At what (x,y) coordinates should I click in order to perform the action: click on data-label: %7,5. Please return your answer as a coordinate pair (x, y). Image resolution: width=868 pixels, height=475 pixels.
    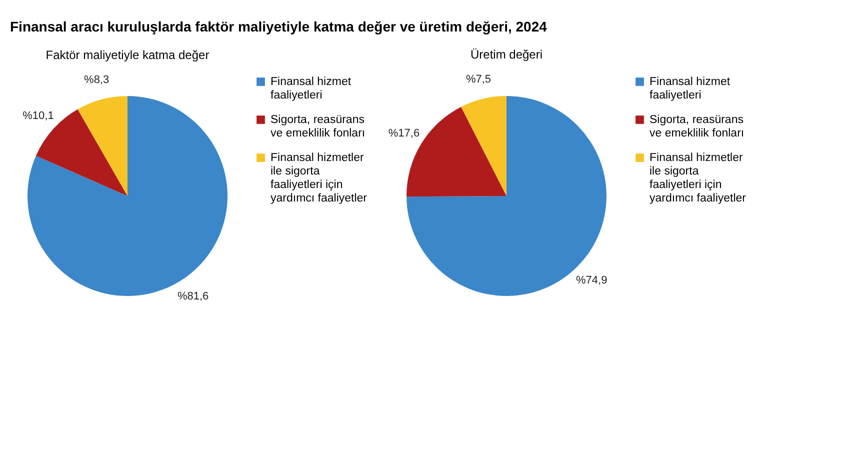
    Looking at the image, I should click on (479, 79).